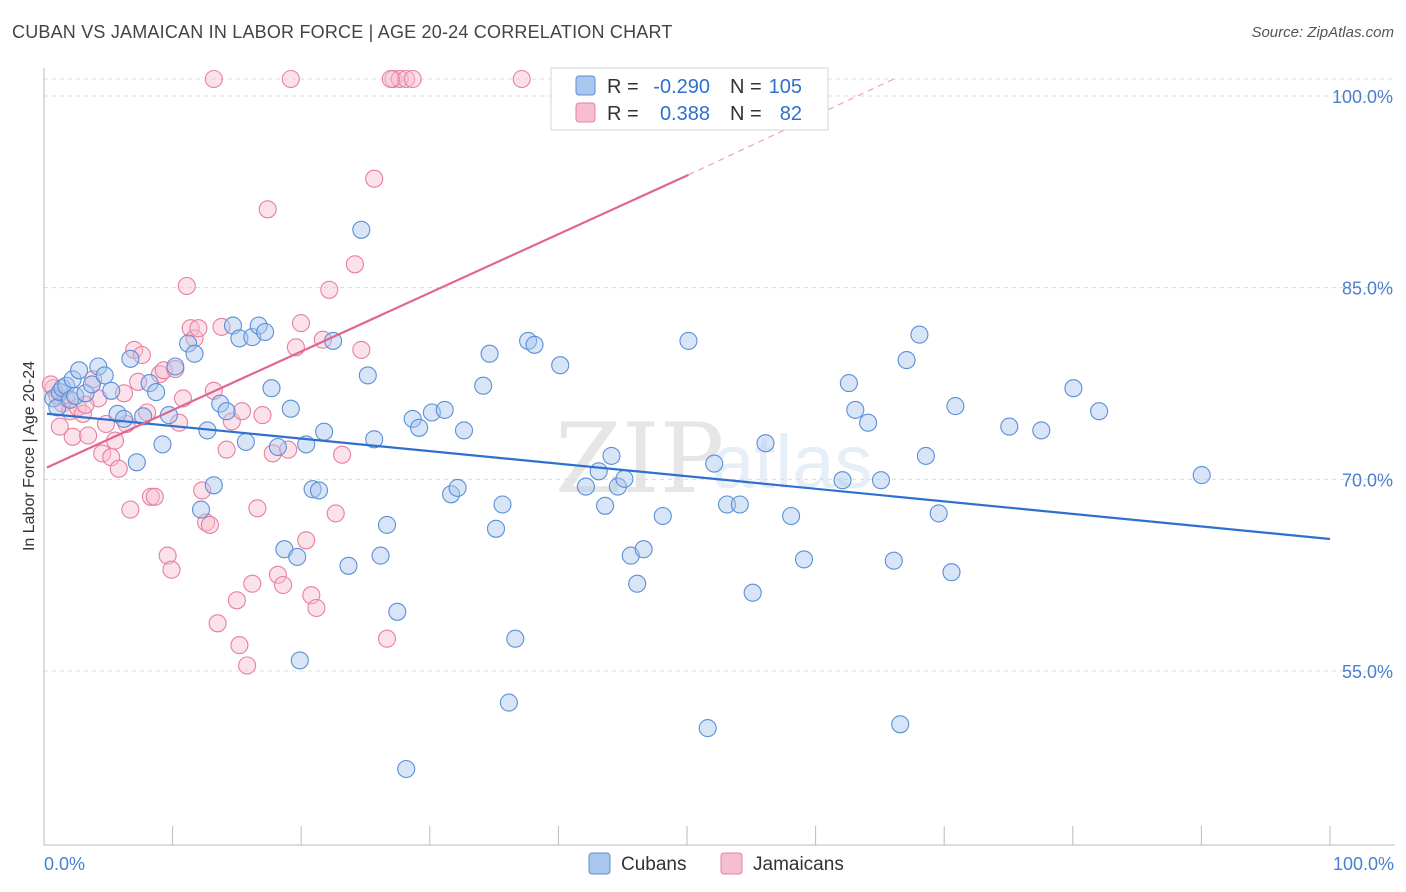 The height and width of the screenshot is (892, 1406). Describe the element at coordinates (654, 864) in the screenshot. I see `bottom-legend-label-cubans: Cubans` at that location.